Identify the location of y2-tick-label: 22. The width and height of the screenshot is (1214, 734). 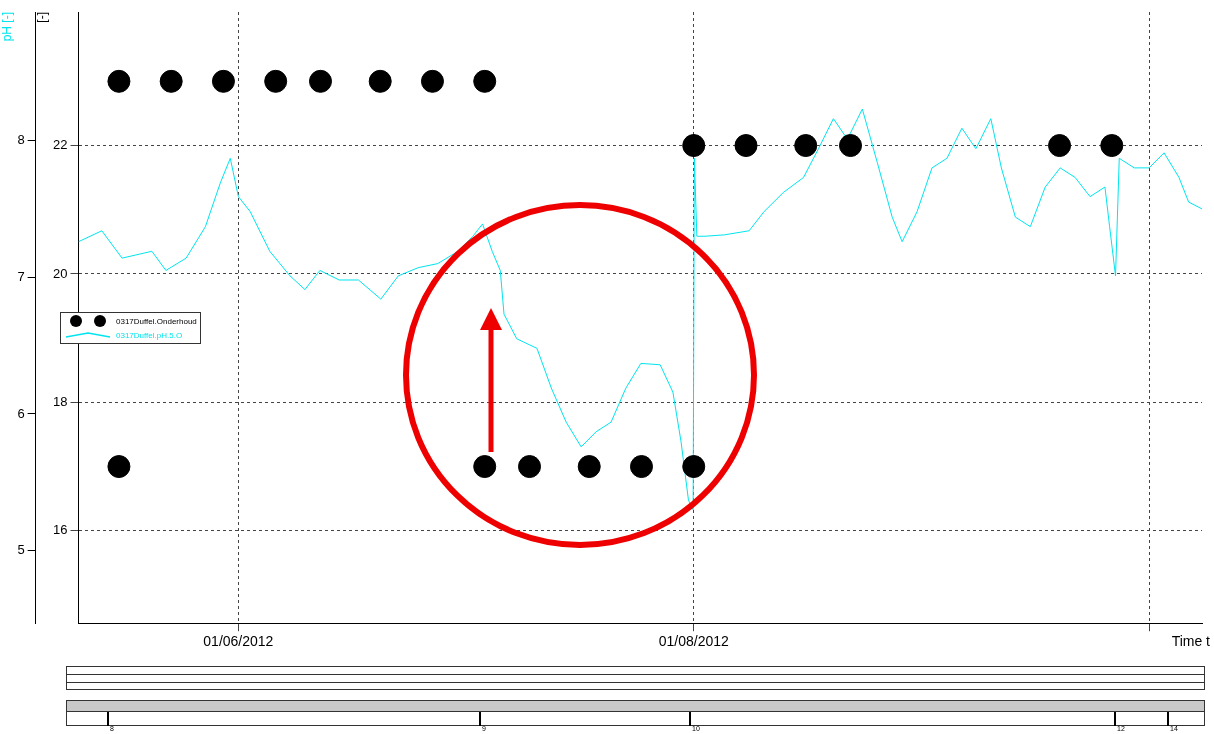
(60, 145).